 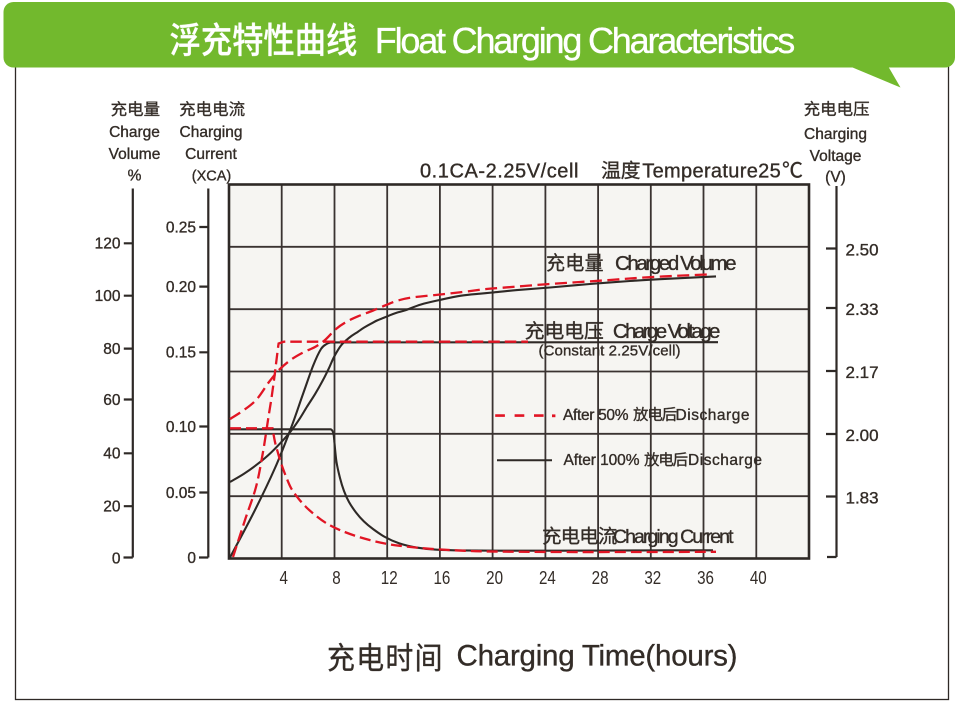 What do you see at coordinates (862, 309) in the screenshot?
I see `svg-text: 2.33` at bounding box center [862, 309].